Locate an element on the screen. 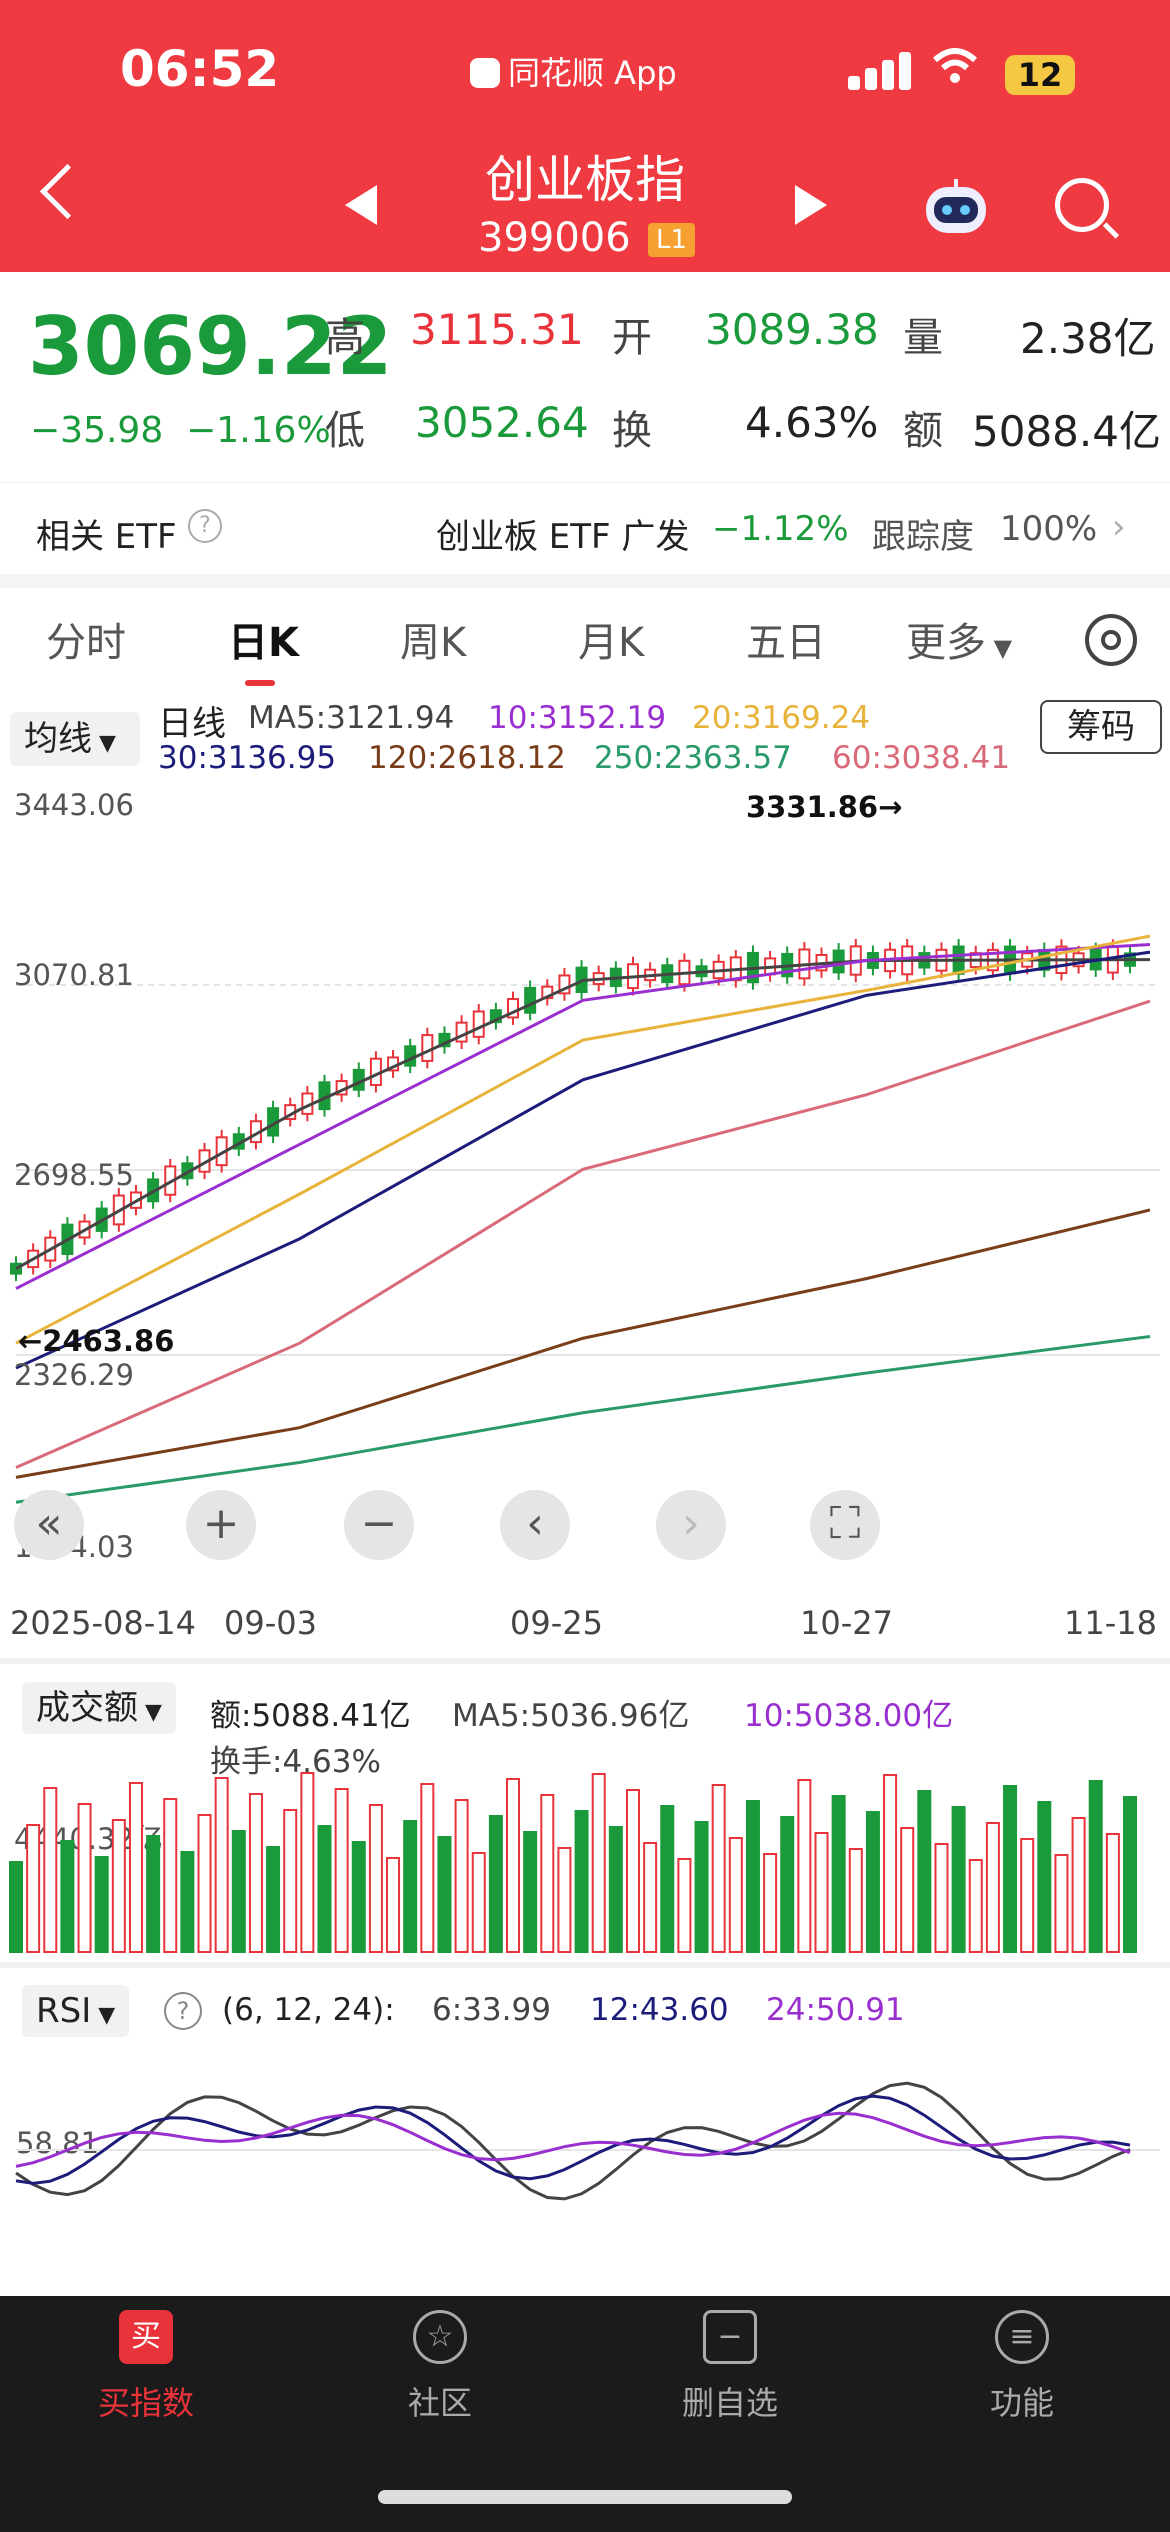  nav-label: 买指数 is located at coordinates (145, 2403).